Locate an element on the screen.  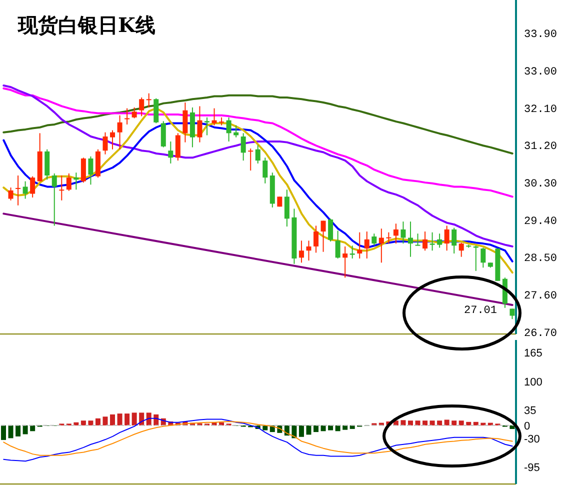
y-tick-label: 33.00 is located at coordinates (541, 72).